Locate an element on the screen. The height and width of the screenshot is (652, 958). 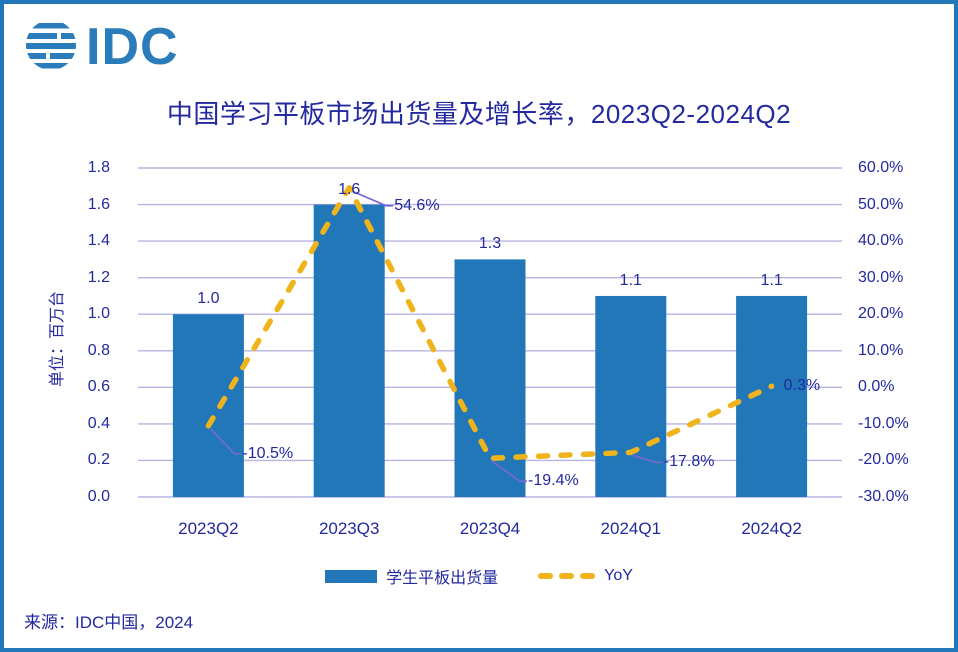
bar-2024Q1 is located at coordinates (631, 396).